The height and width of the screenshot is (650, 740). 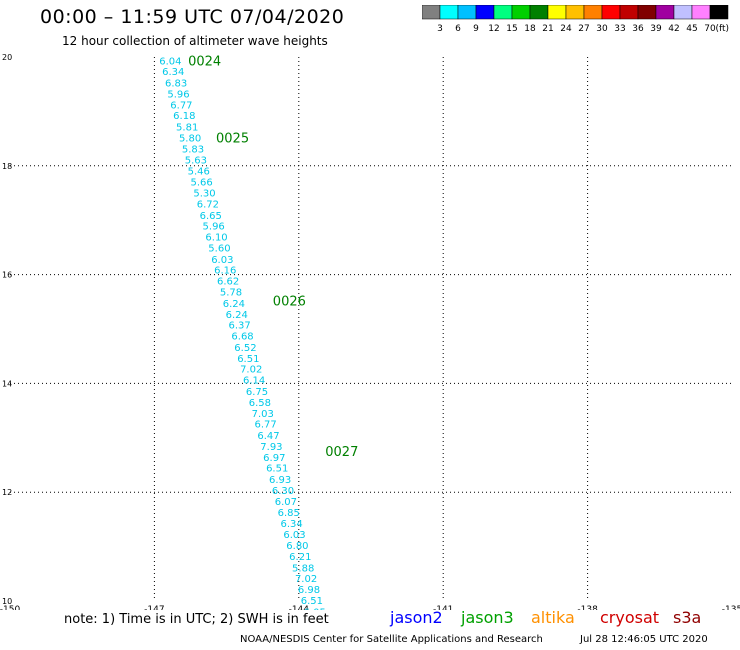 I want to click on chart-title: 00:00 – 11:59 UTC 07/04/2020, so click(x=192, y=17).